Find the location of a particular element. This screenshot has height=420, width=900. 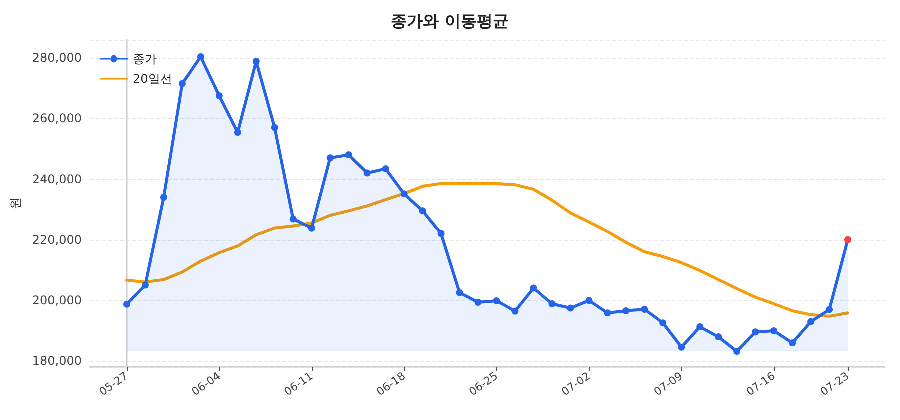

y-tick-label: 240,000 is located at coordinates (57, 179).